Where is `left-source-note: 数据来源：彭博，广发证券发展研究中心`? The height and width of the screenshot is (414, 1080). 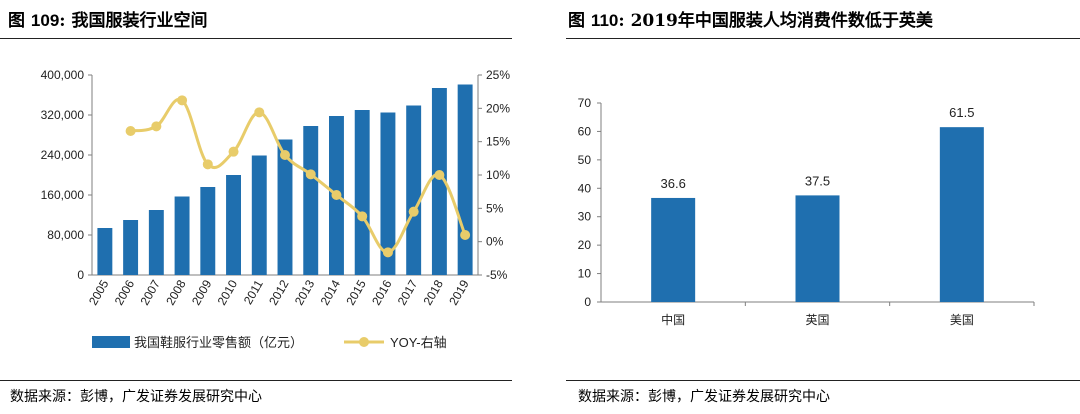
left-source-note: 数据来源：彭博，广发证券发展研究中心 is located at coordinates (136, 397).